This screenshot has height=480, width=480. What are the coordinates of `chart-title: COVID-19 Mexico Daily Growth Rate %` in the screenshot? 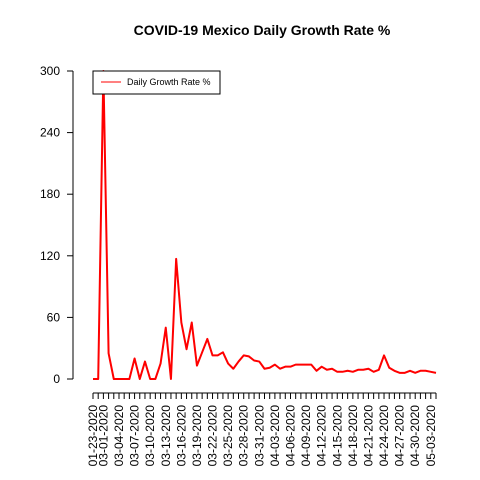 It's located at (262, 30).